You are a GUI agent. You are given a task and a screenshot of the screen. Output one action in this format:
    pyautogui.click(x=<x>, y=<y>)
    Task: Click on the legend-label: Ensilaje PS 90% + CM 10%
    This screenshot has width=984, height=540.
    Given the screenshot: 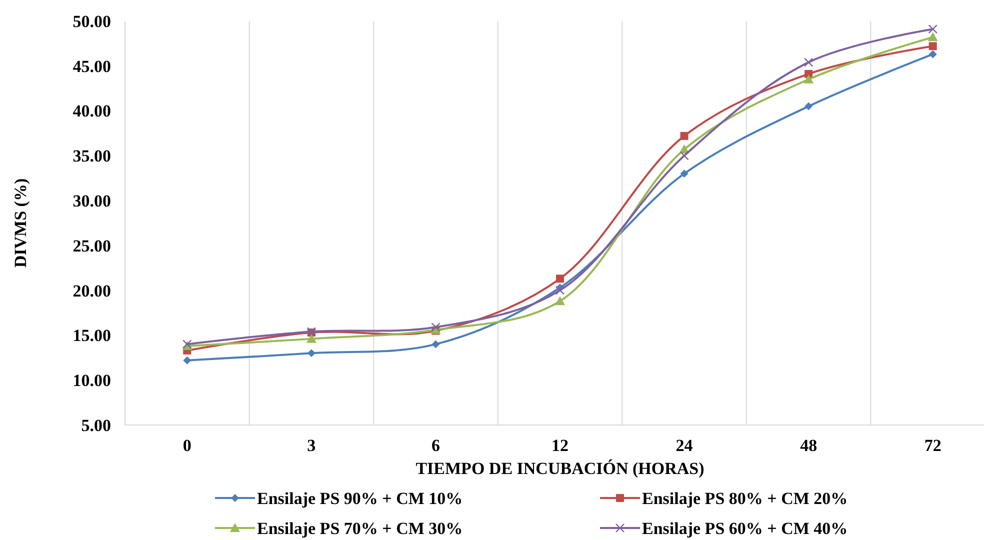 What is the action you would take?
    pyautogui.click(x=360, y=498)
    